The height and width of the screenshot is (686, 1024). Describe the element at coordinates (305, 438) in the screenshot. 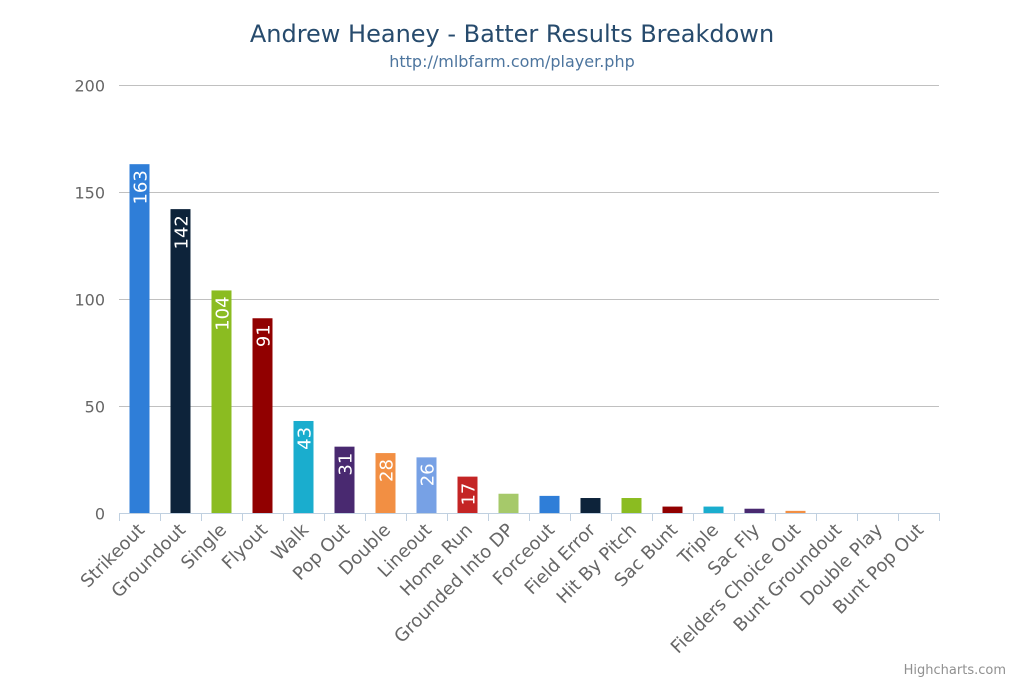

I see `bar-data-label: 43` at that location.